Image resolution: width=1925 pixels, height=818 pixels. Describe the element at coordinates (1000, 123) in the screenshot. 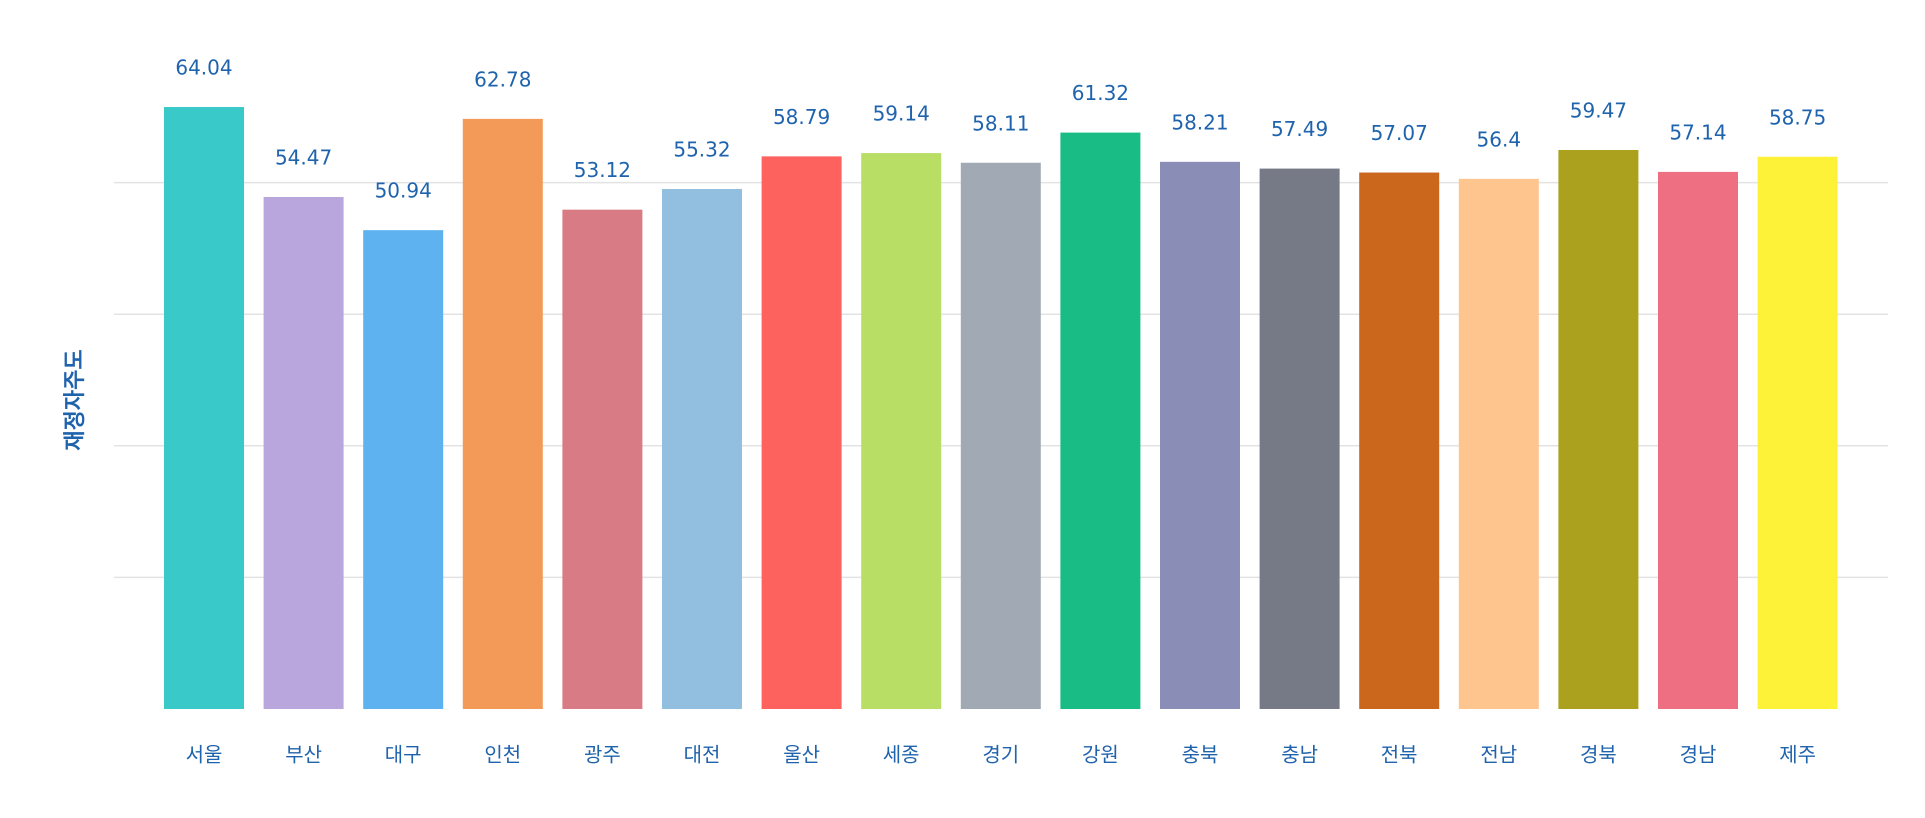

I see `value-label: 58.11` at that location.